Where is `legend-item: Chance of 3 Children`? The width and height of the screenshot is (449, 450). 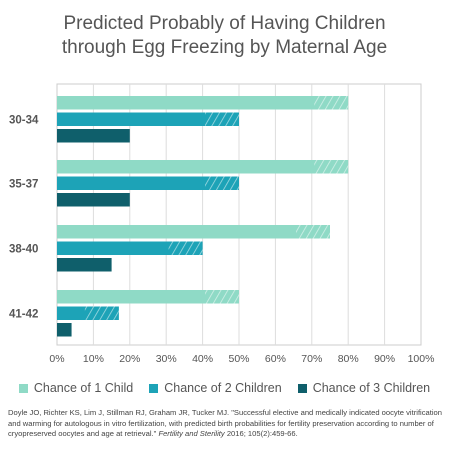 legend-item: Chance of 3 Children is located at coordinates (364, 388).